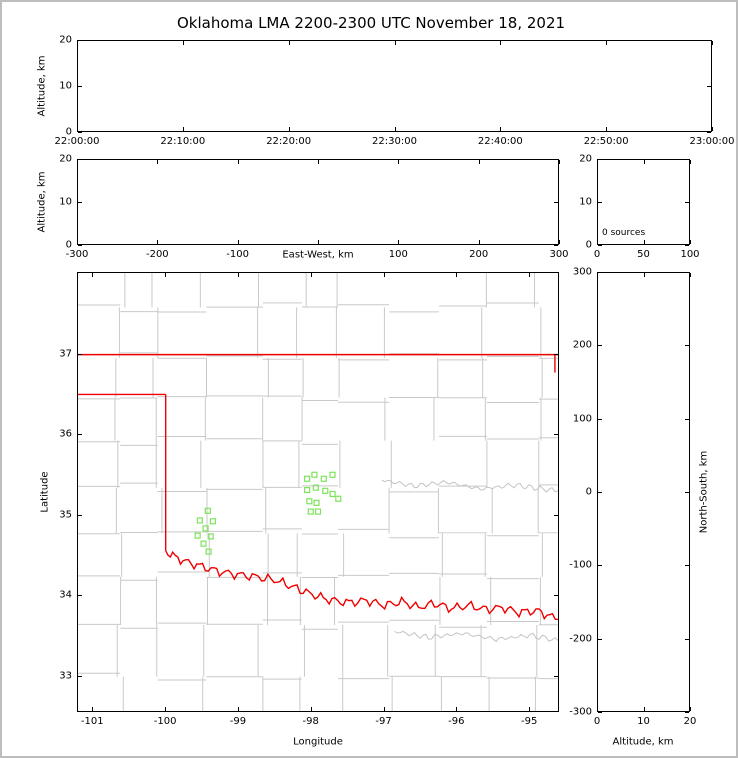 The width and height of the screenshot is (738, 758). I want to click on east-west-height-panel, so click(318, 202).